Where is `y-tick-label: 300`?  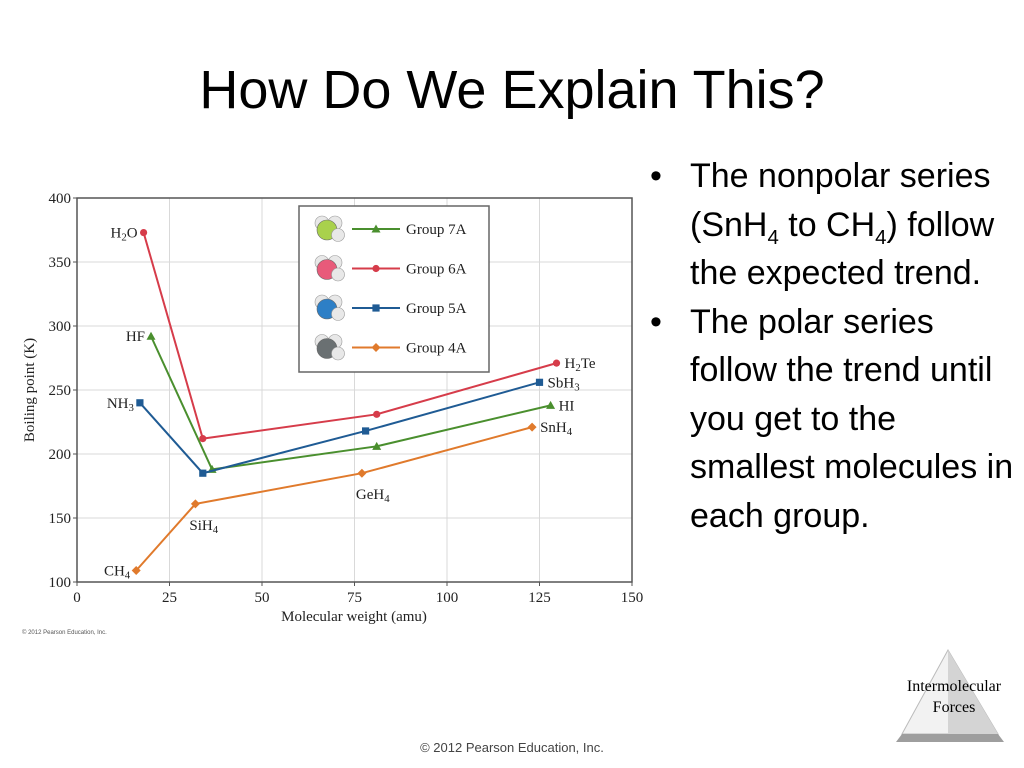
y-tick-label: 300 is located at coordinates (60, 327).